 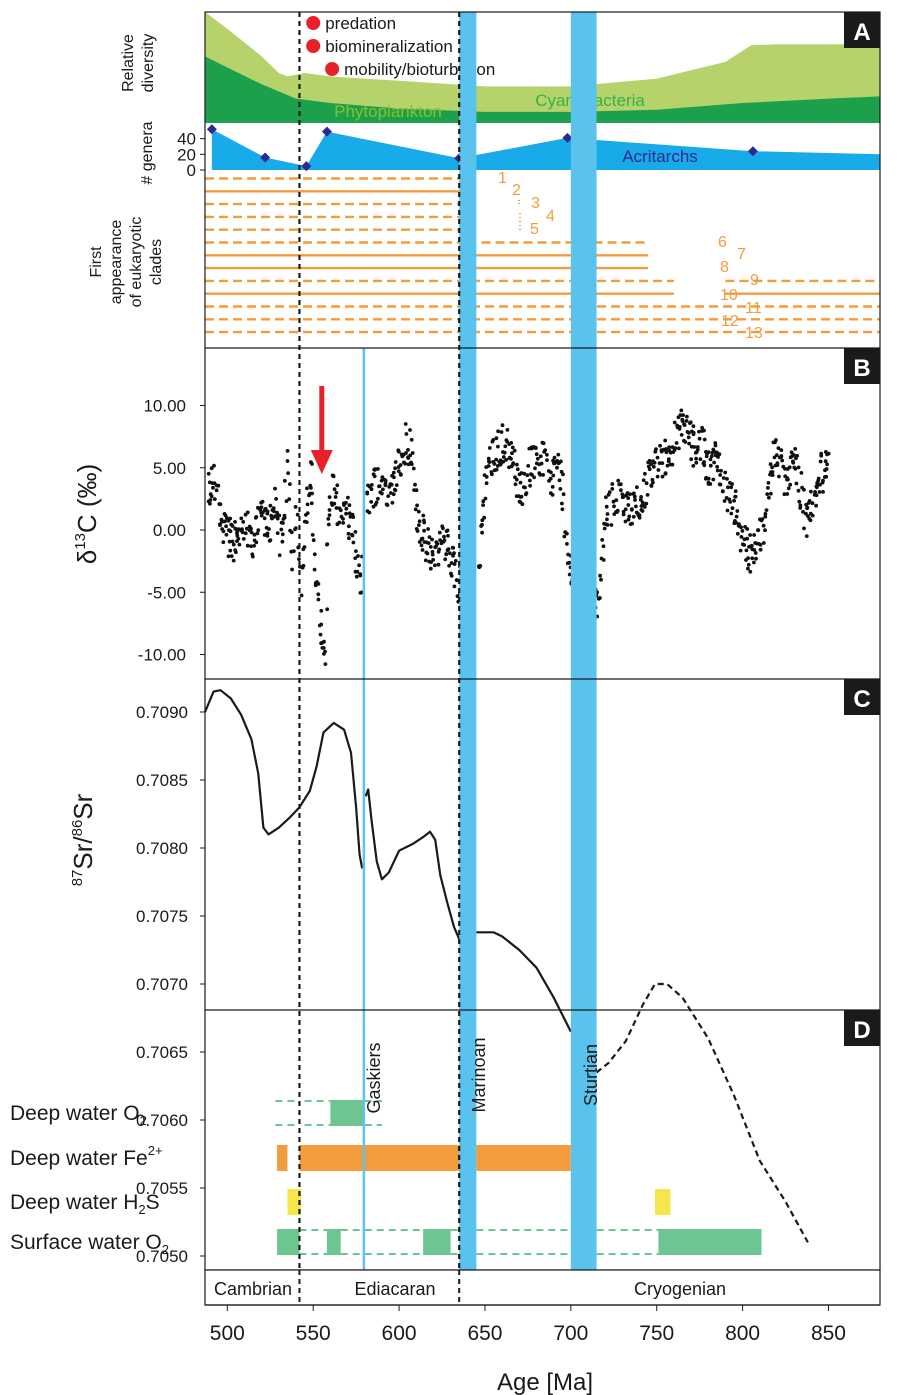 I want to click on c-ylabel: 87Sr/86Sr, so click(x=83, y=839).